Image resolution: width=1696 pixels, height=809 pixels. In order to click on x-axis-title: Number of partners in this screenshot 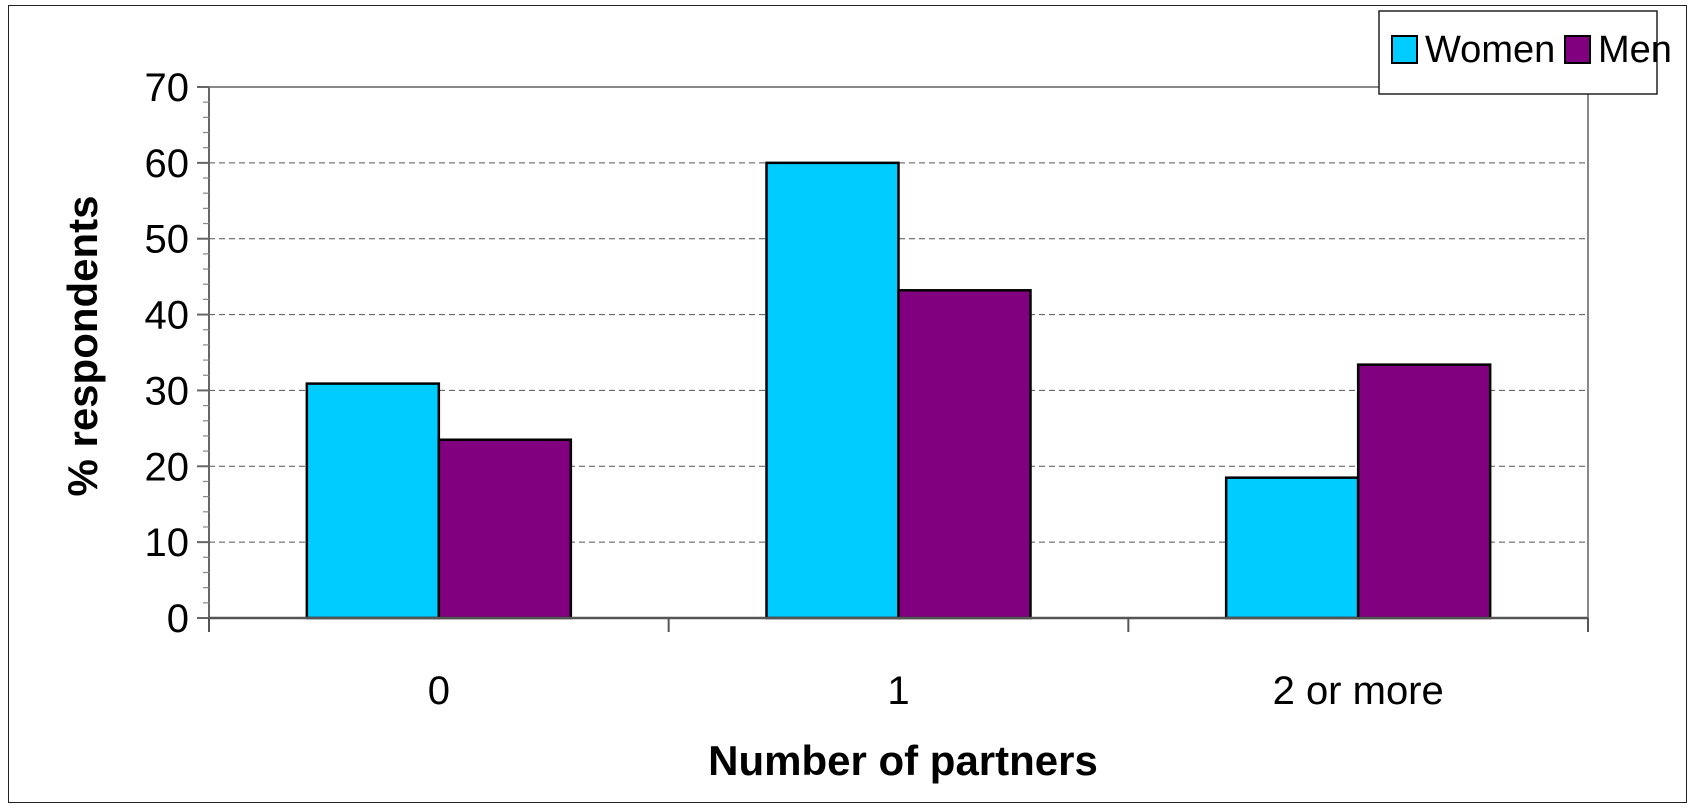, I will do `click(903, 760)`.